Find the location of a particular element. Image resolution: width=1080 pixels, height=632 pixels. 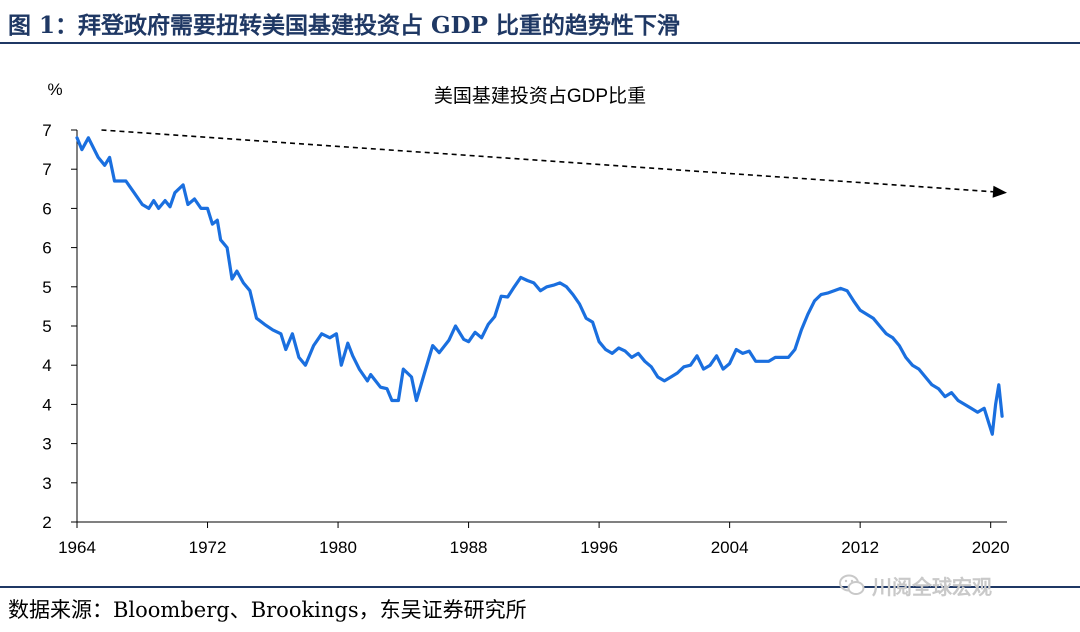

watermark: 川阅全球宏观 is located at coordinates (944, 585).